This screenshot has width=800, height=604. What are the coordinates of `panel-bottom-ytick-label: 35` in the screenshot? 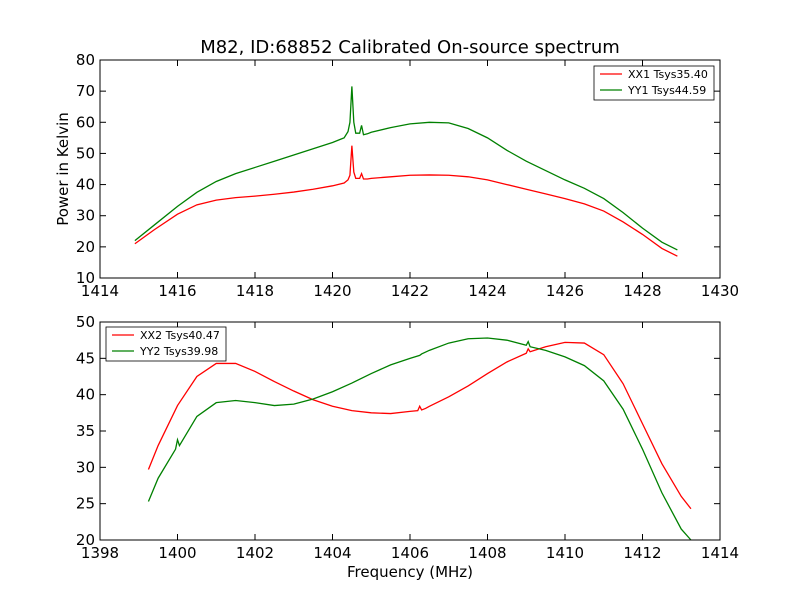 It's located at (85, 431).